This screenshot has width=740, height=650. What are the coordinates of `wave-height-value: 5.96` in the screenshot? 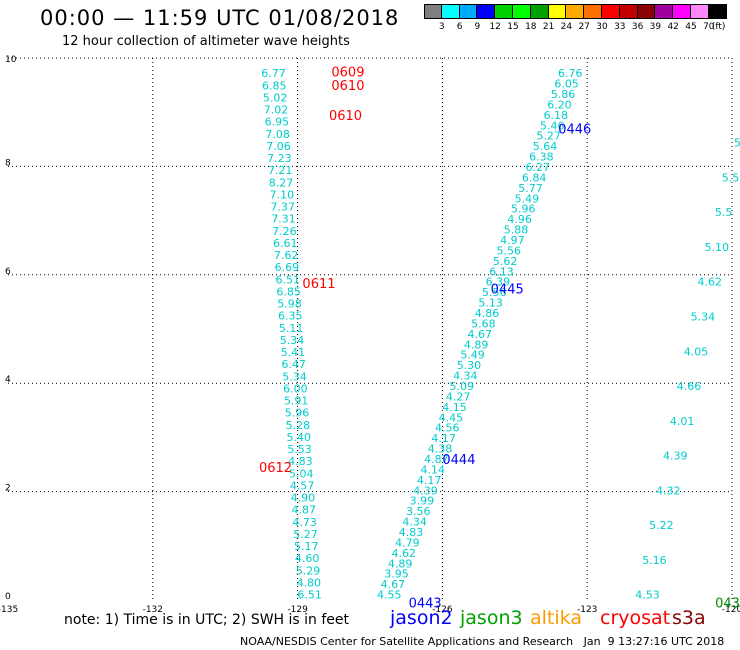 It's located at (297, 413).